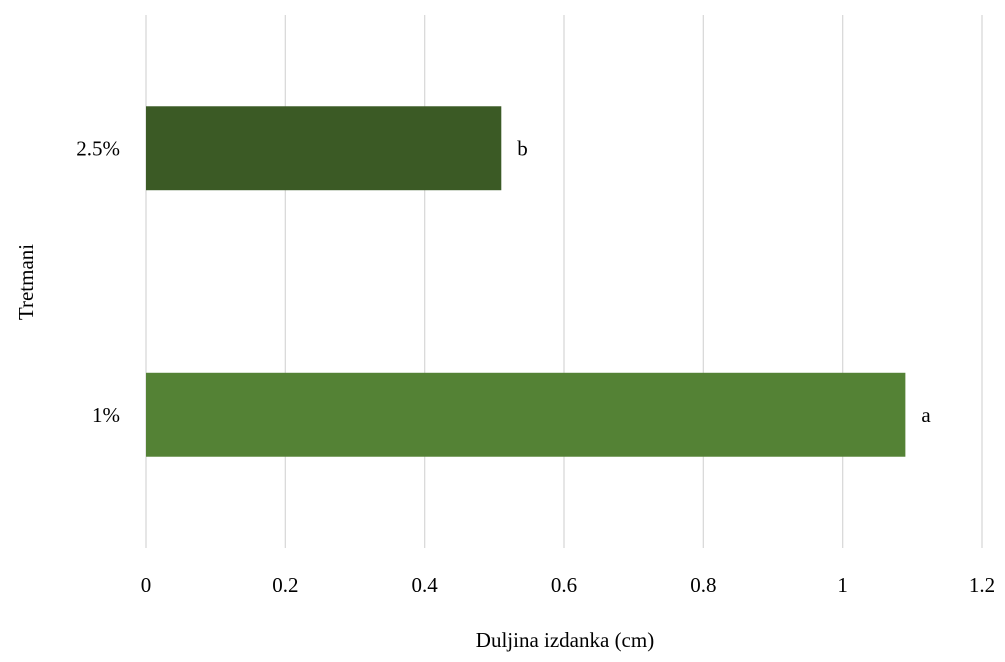  Describe the element at coordinates (842, 585) in the screenshot. I see `x-tick-label: 1` at that location.